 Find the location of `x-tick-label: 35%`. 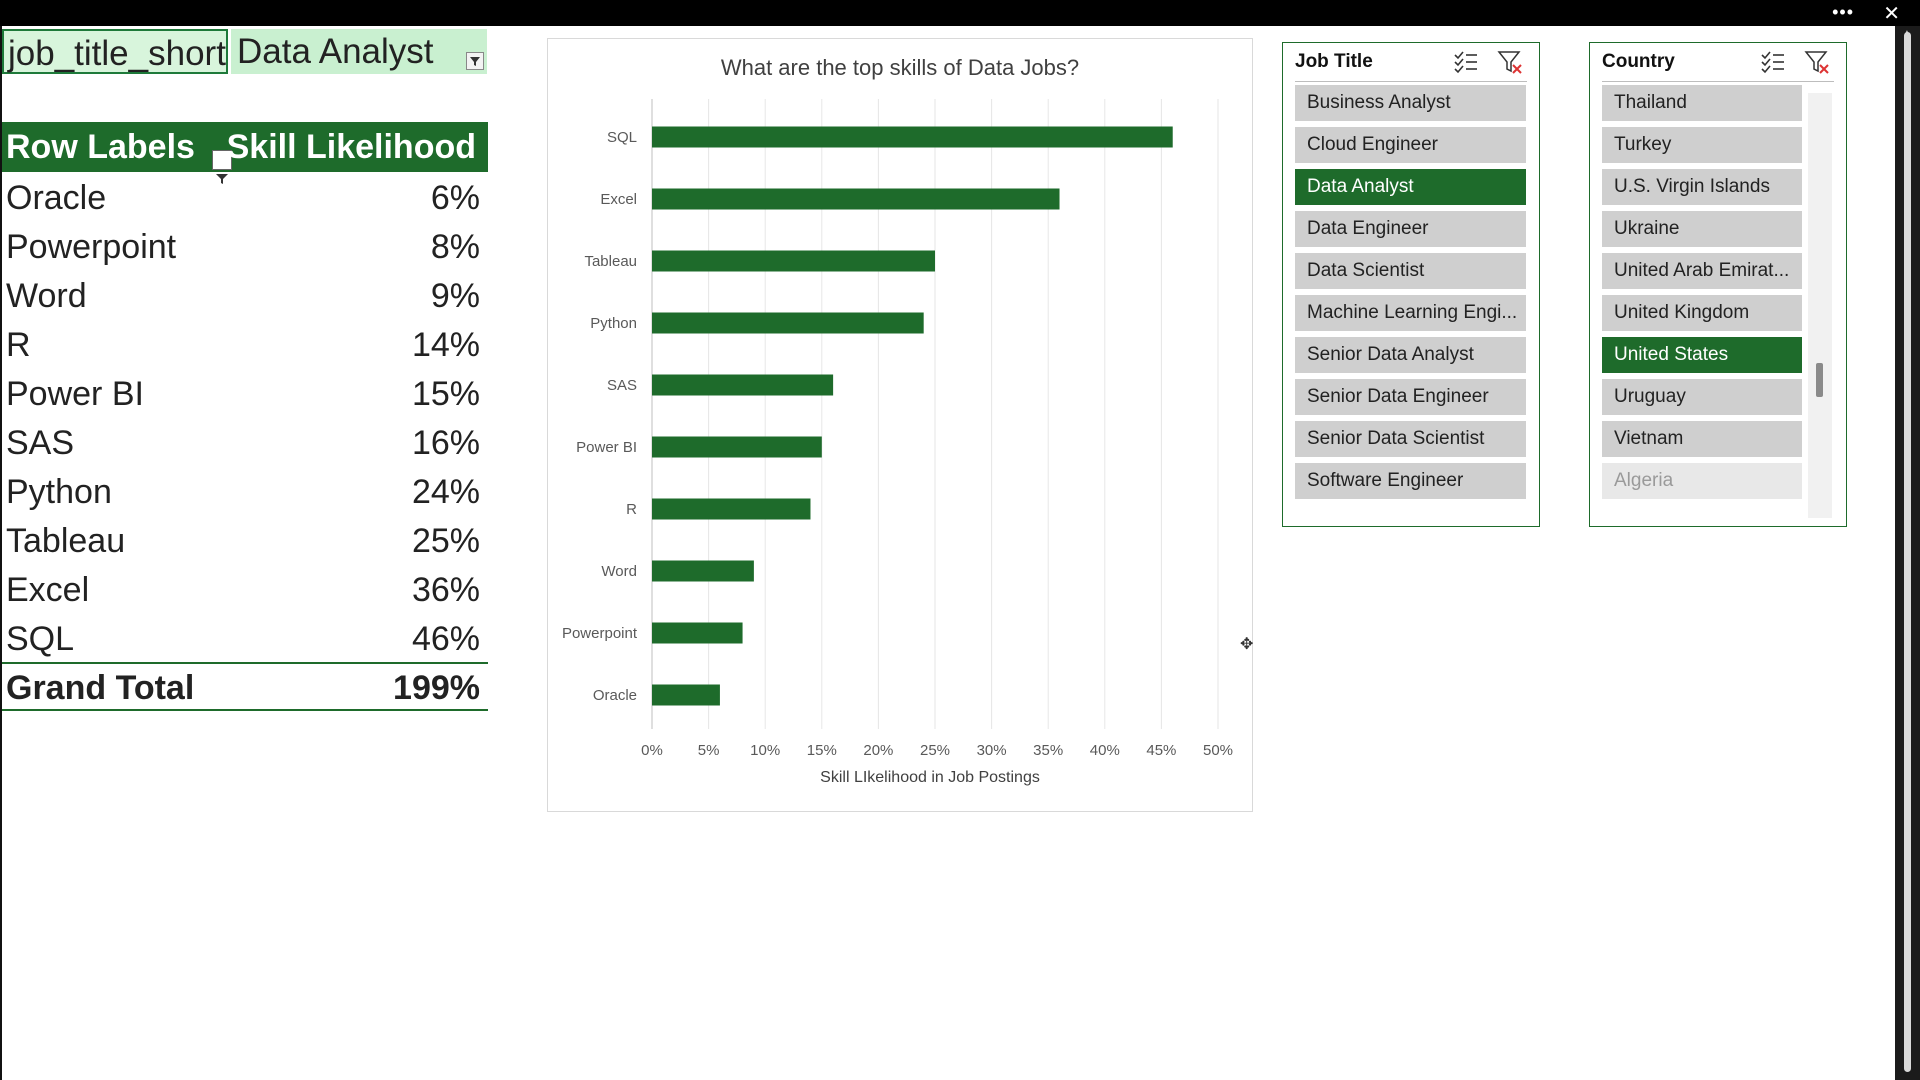

x-tick-label: 35% is located at coordinates (1048, 750).